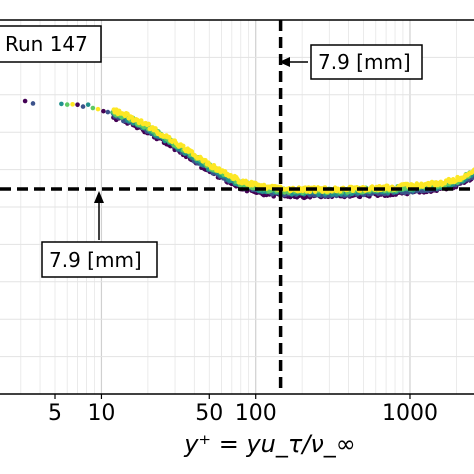  Describe the element at coordinates (269, 444) in the screenshot. I see `x-axis-label: y⁺ = yu_τ/ν_∞` at that location.